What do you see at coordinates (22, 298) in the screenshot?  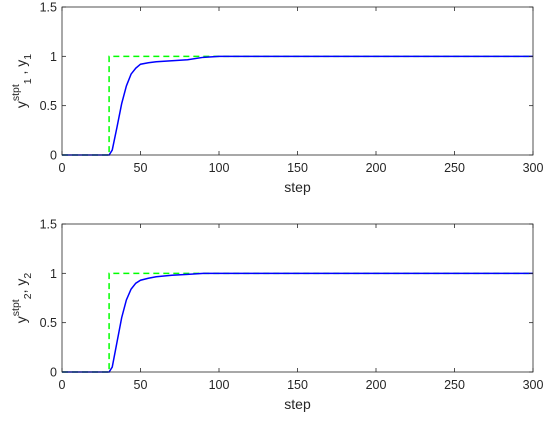 I see `y-axis-label: ystpt2, y2` at bounding box center [22, 298].